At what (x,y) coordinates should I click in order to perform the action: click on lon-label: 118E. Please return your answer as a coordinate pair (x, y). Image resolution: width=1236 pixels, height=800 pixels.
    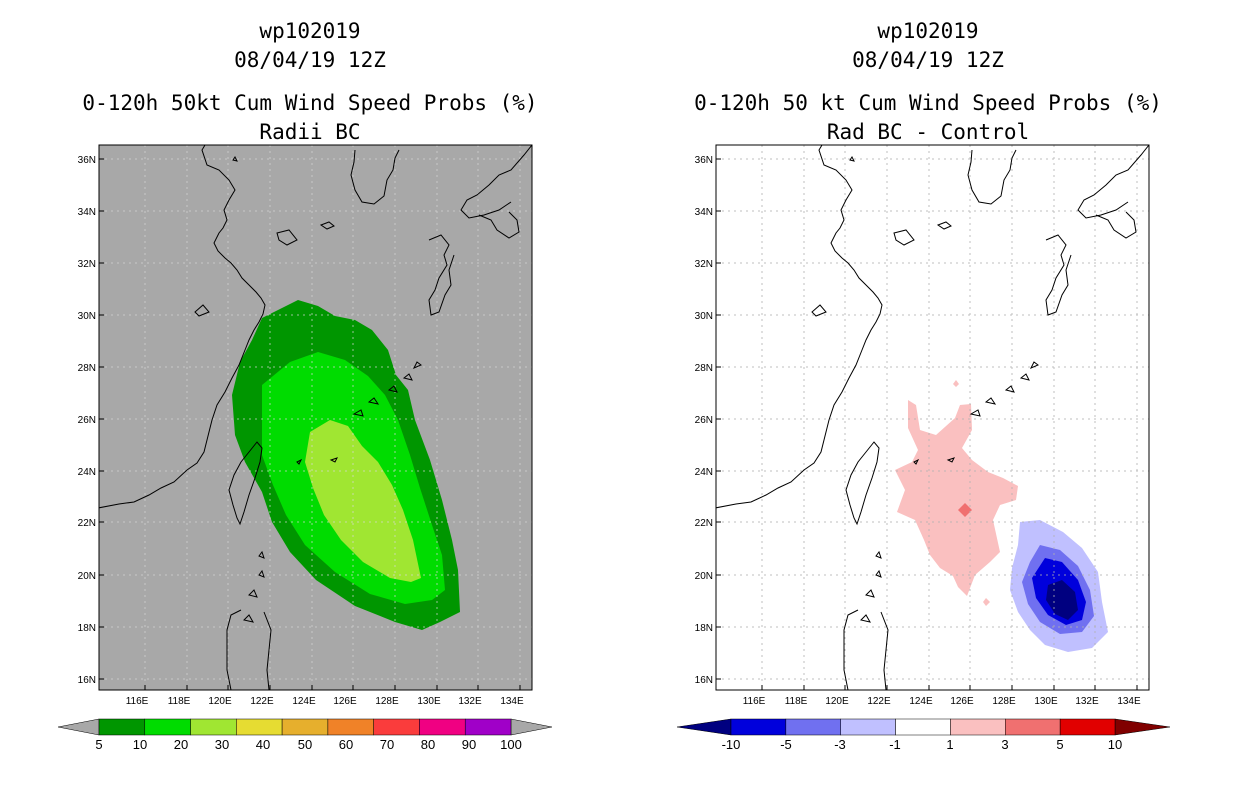
    Looking at the image, I should click on (179, 701).